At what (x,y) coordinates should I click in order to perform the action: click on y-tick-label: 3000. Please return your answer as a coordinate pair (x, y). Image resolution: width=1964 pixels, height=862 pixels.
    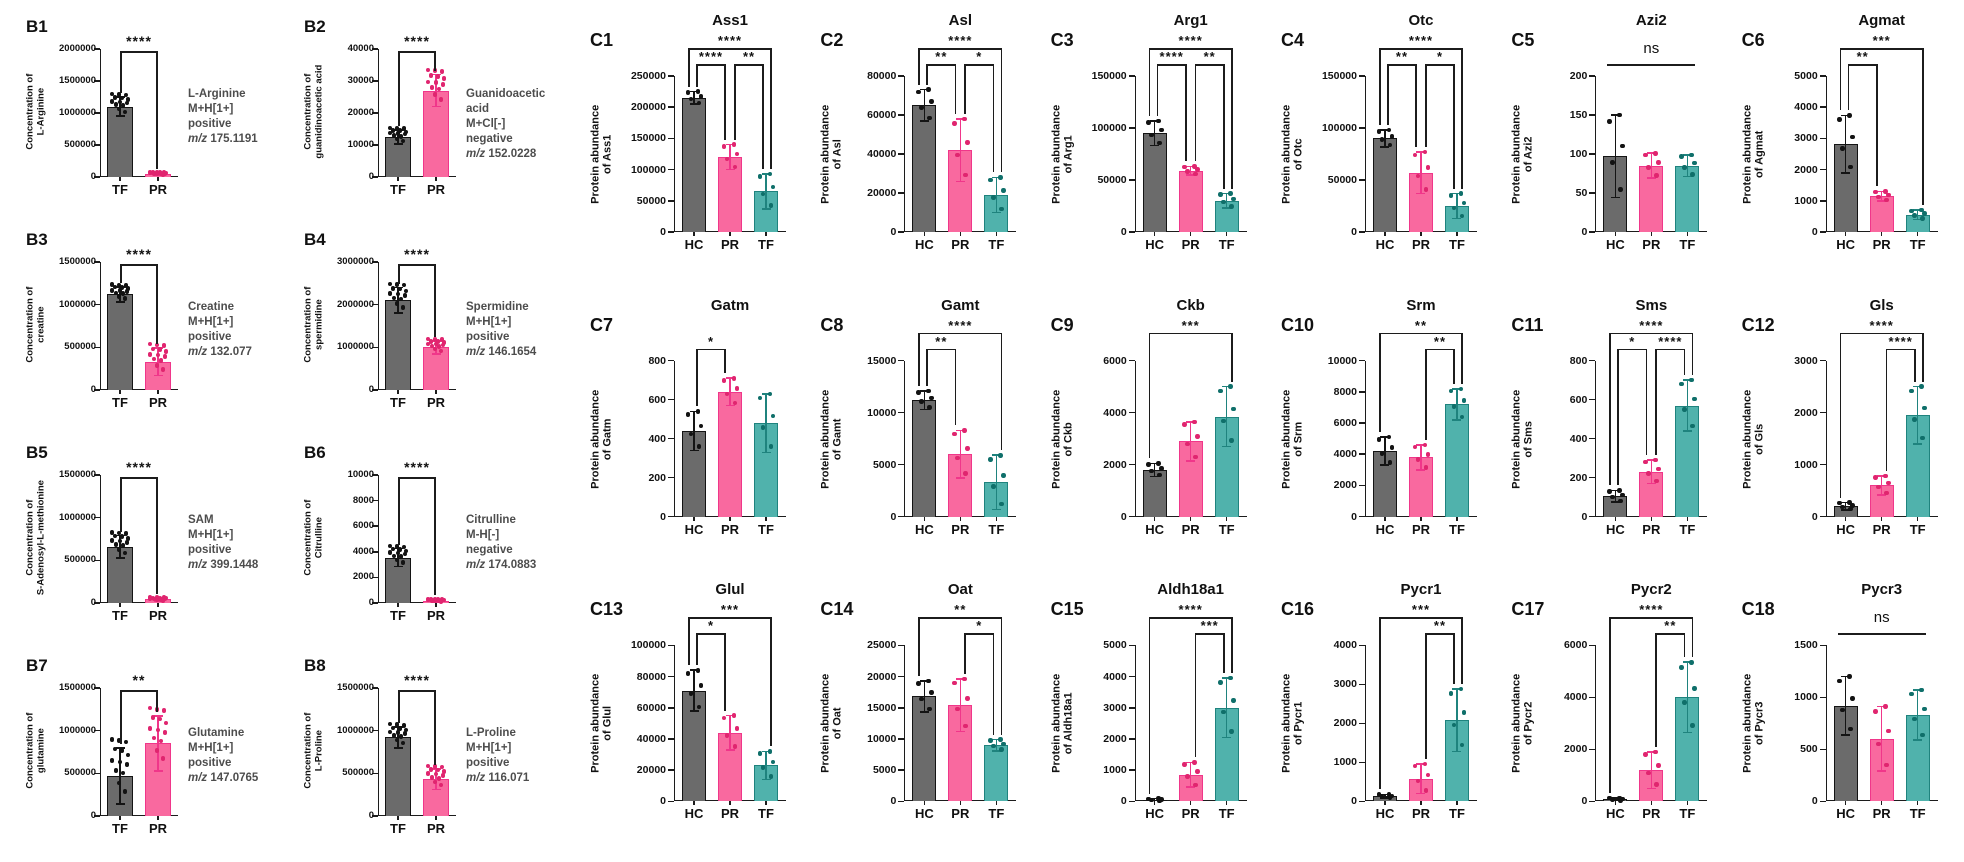
    Looking at the image, I should click on (1345, 684).